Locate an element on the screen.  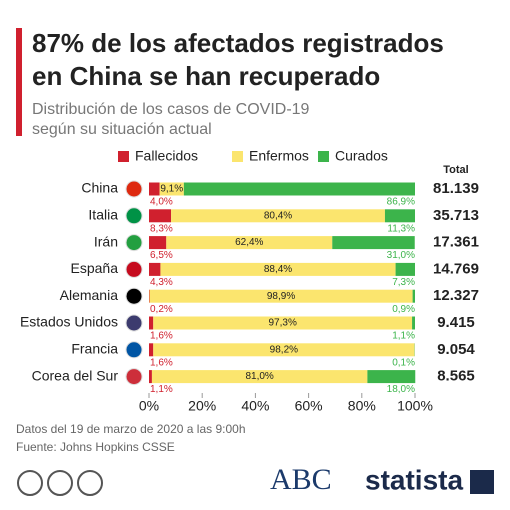
legend-label: Curados is located at coordinates (361, 156).